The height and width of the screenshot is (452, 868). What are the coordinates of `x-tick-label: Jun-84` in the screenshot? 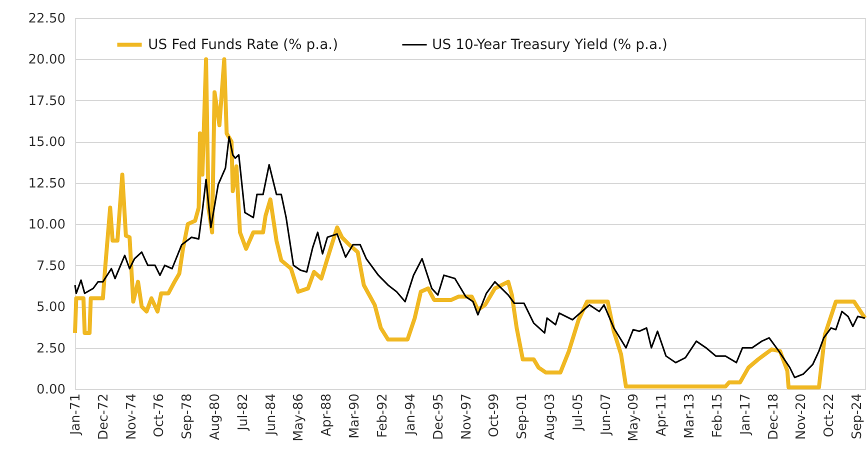 It's located at (271, 415).